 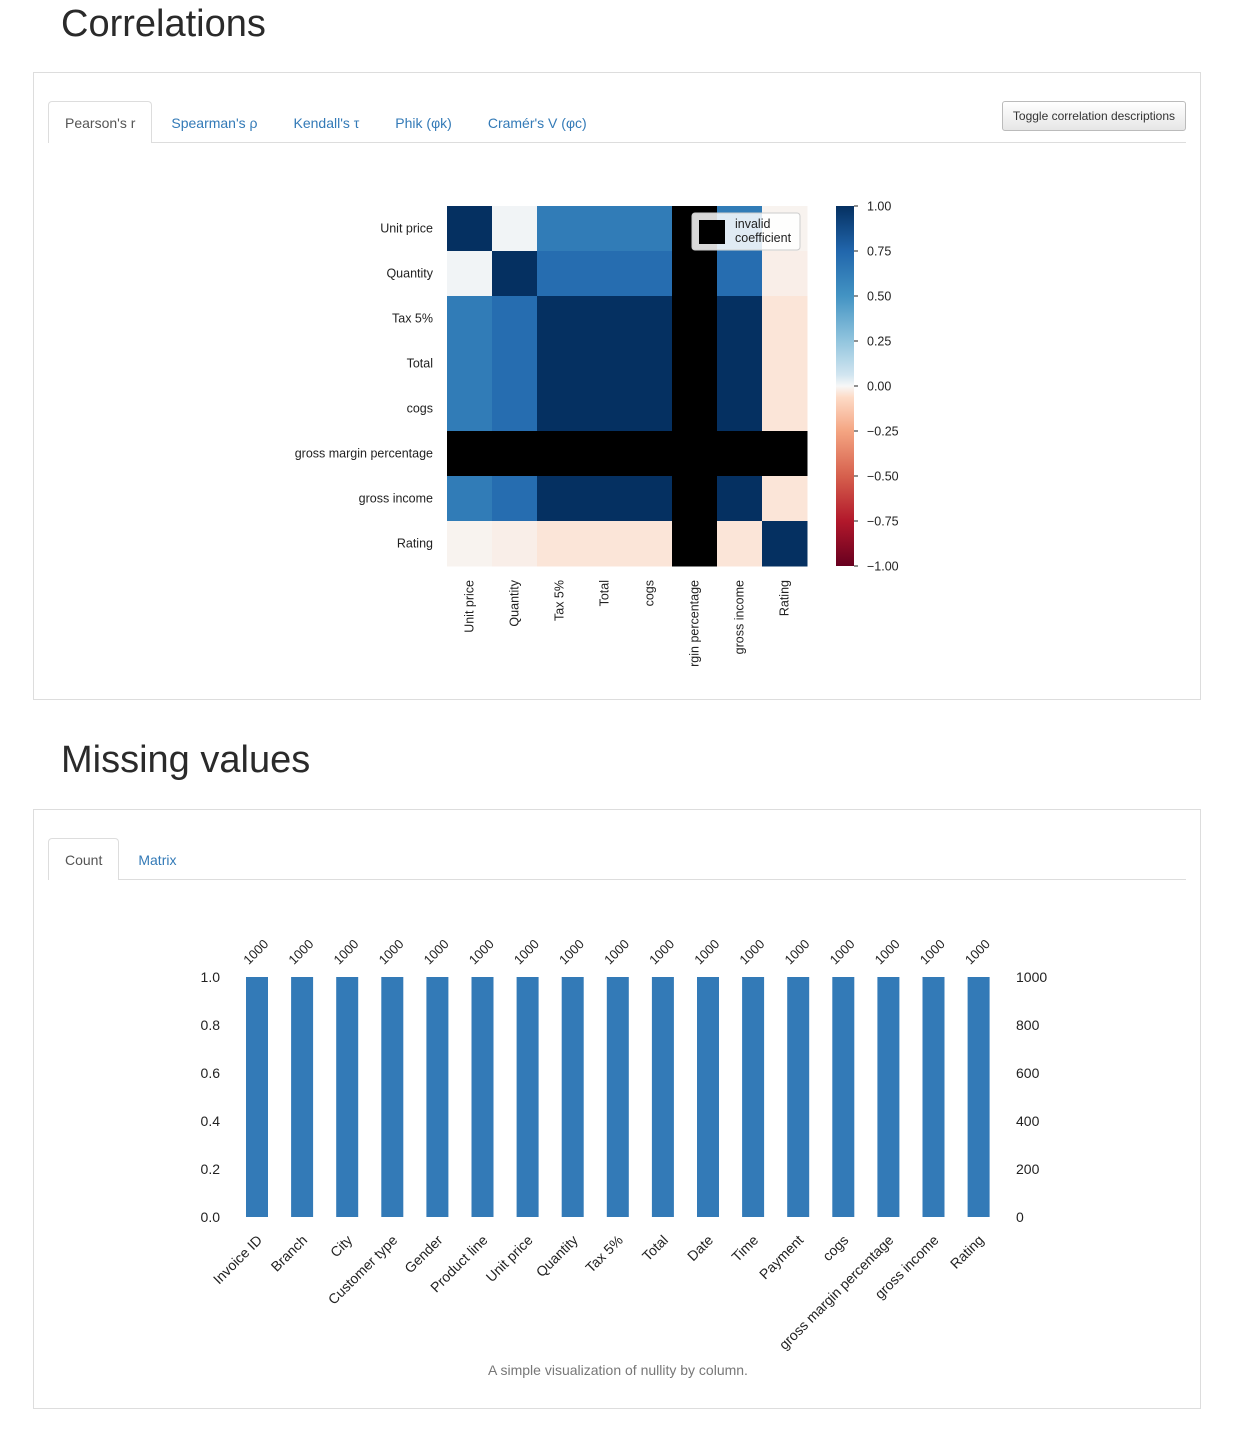 I want to click on invalid-coefficient-legend: invalid coefficient, so click(x=746, y=231).